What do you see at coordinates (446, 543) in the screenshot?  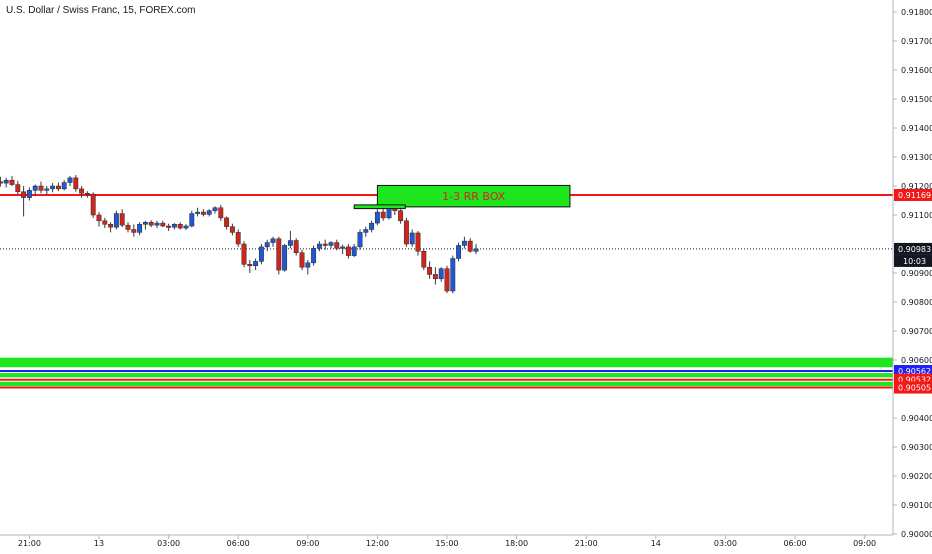 I see `time-tick-label: 15:00` at bounding box center [446, 543].